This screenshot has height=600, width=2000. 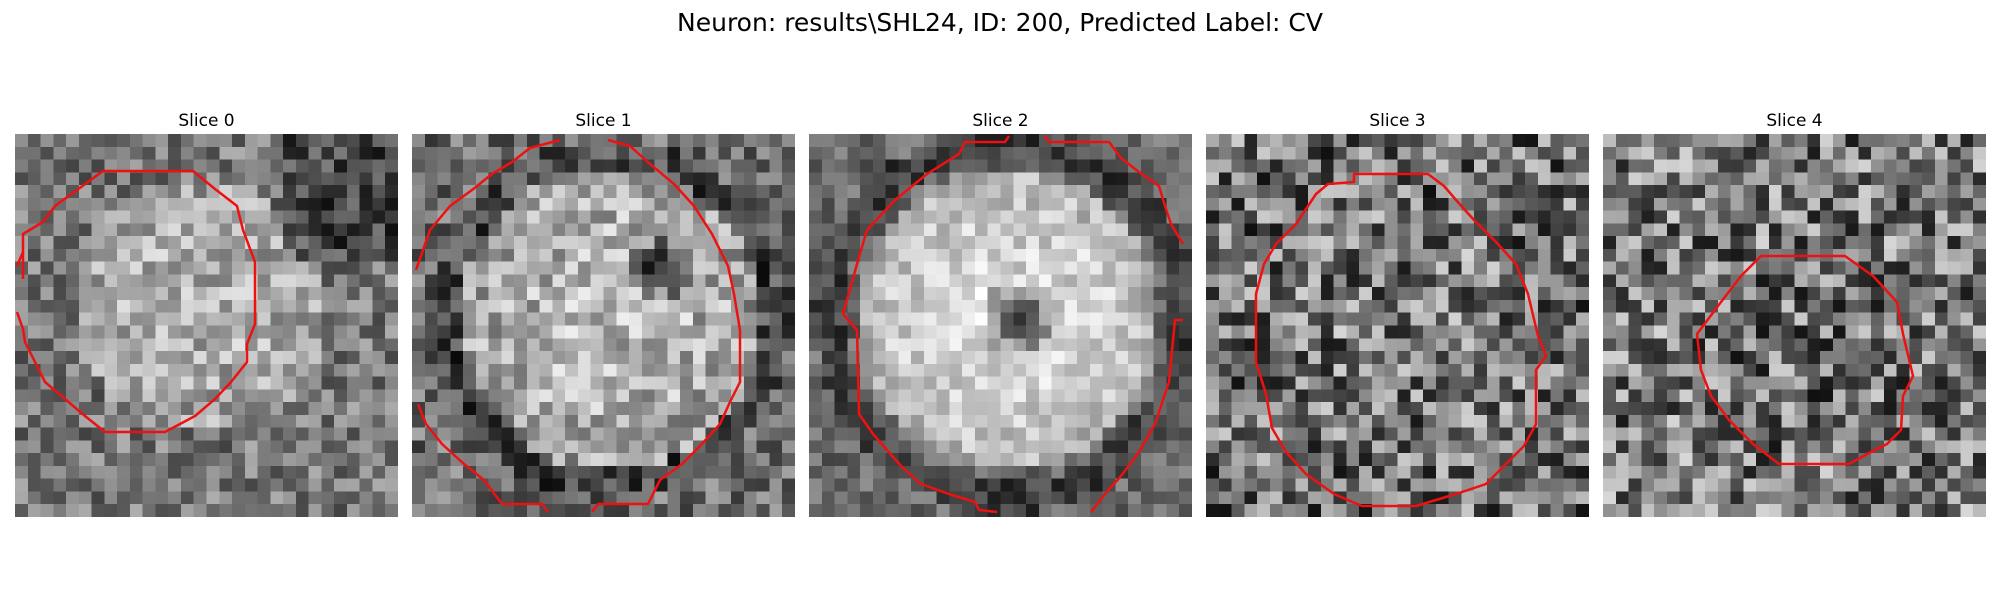 I want to click on slice-panel-3: Slice 3, so click(x=1397, y=313).